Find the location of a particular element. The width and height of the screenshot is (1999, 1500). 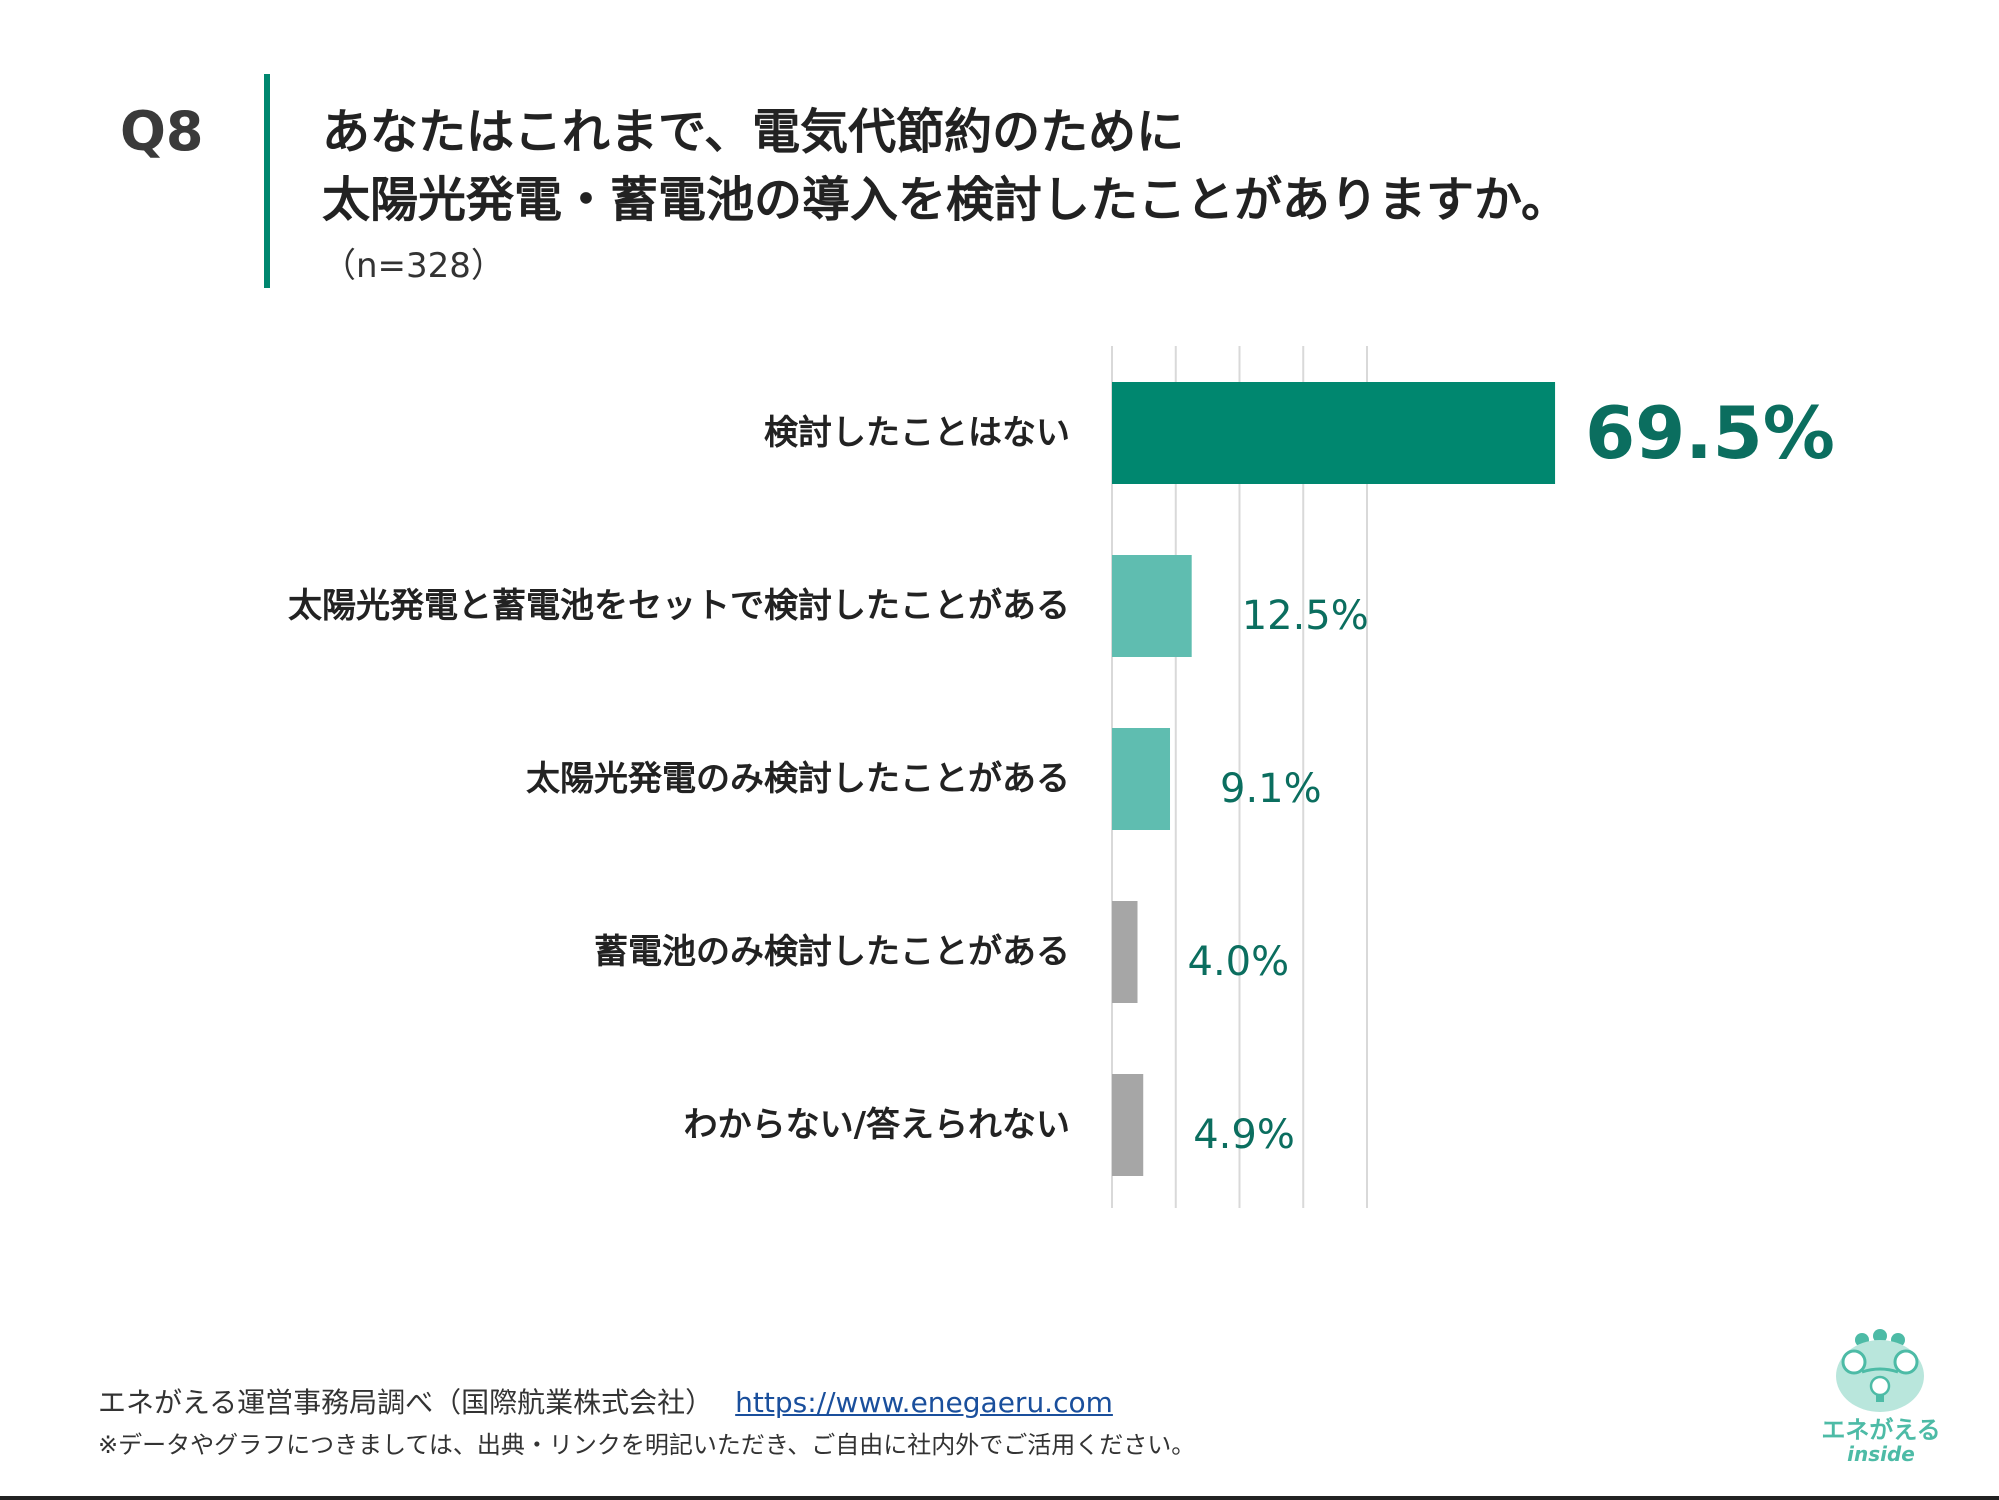

logo-sub: inside is located at coordinates (1881, 1454).